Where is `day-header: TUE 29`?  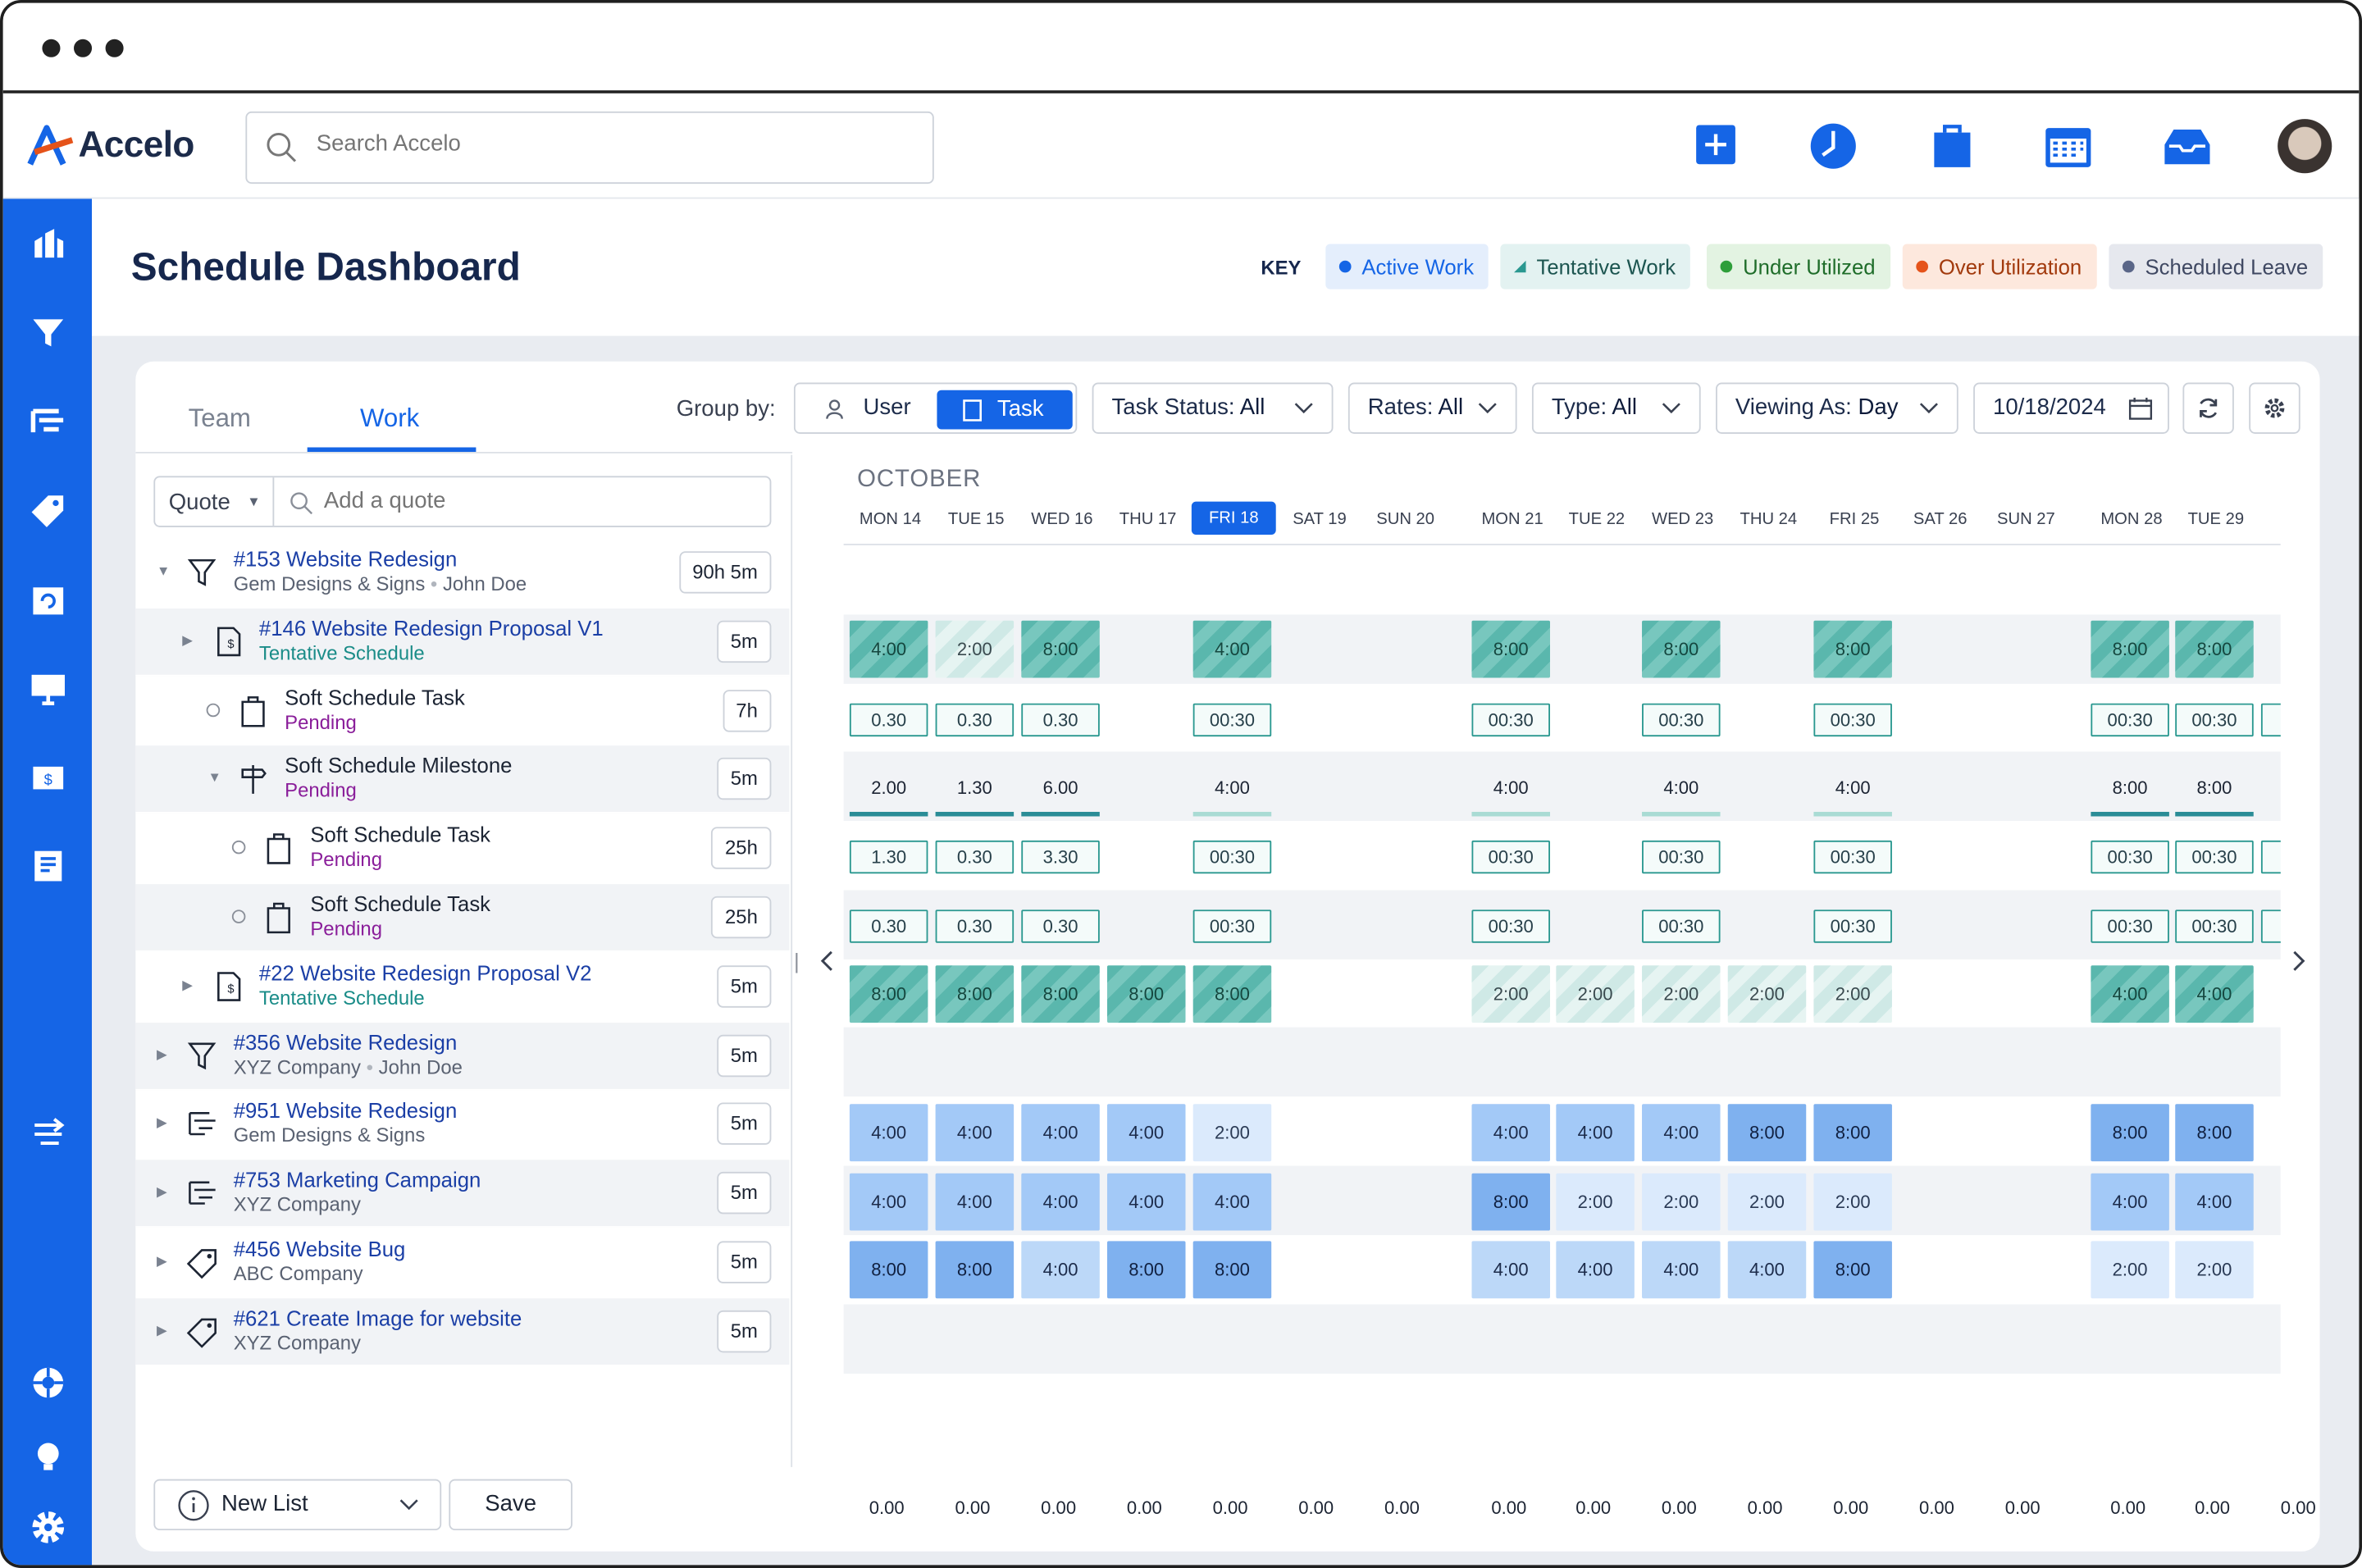 day-header: TUE 29 is located at coordinates (2216, 519).